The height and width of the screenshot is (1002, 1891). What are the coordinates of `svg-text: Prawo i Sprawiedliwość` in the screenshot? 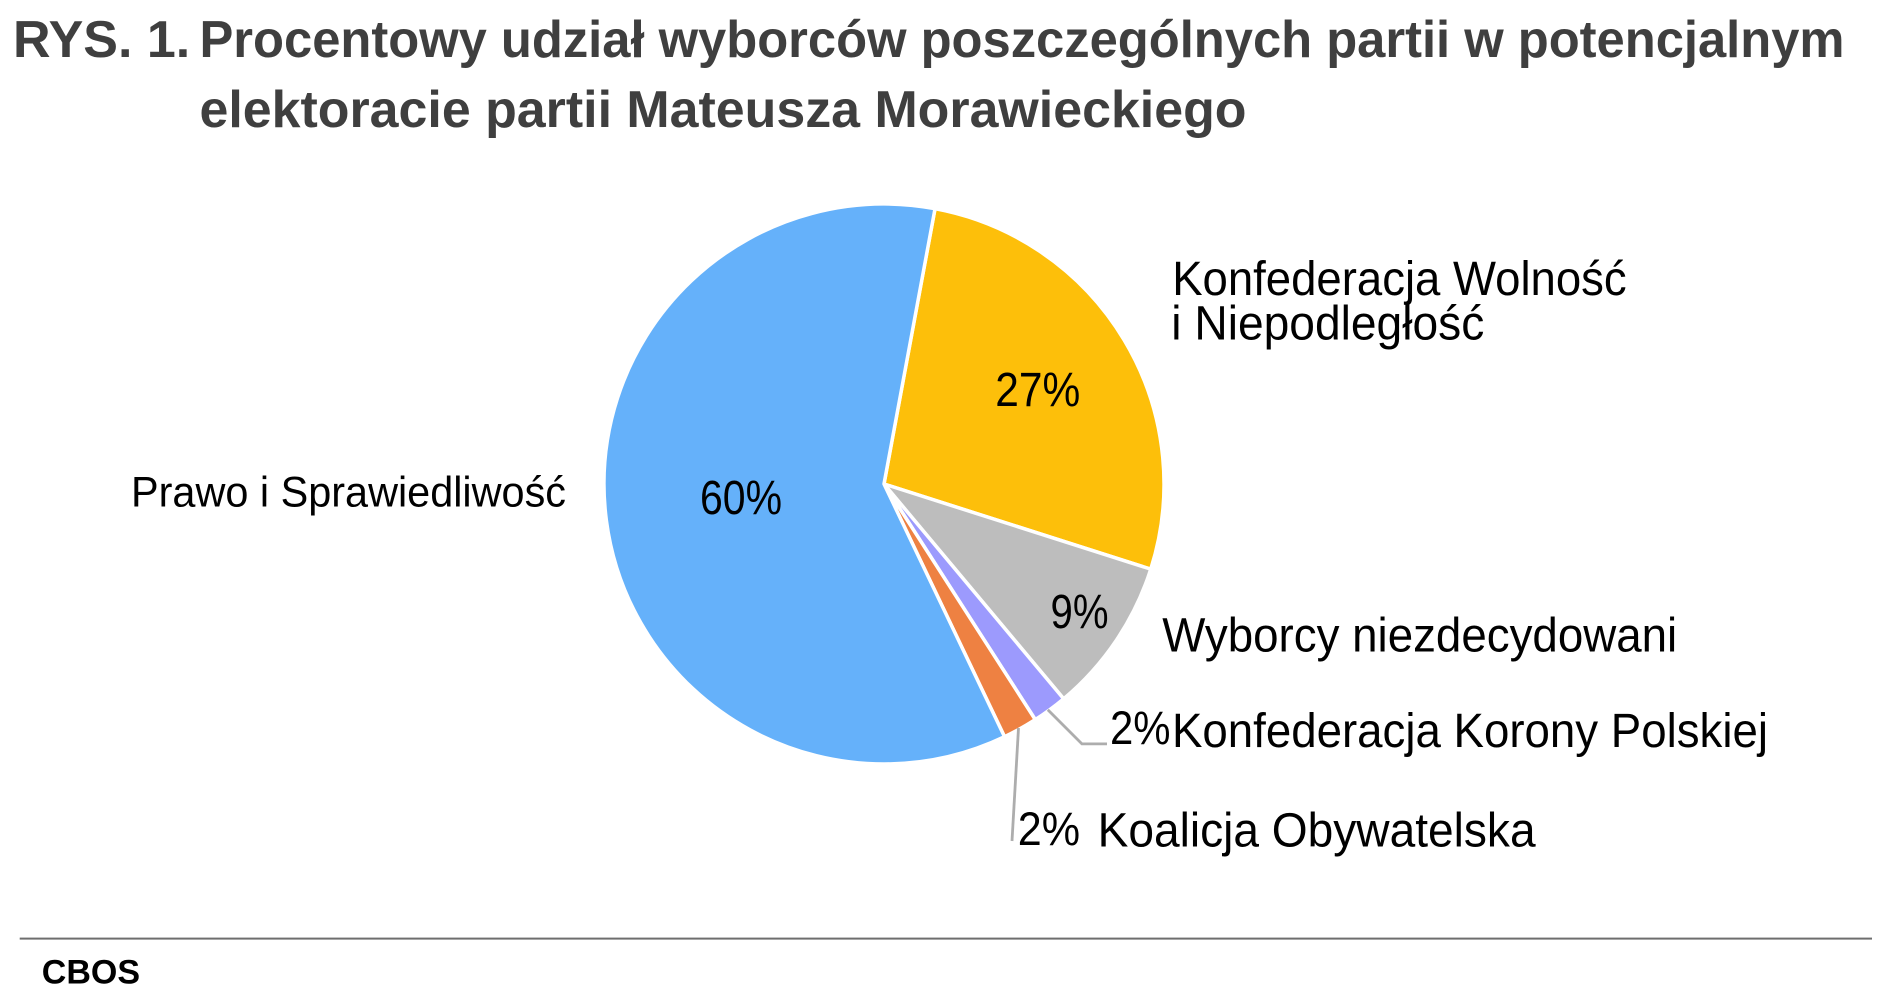 It's located at (348, 491).